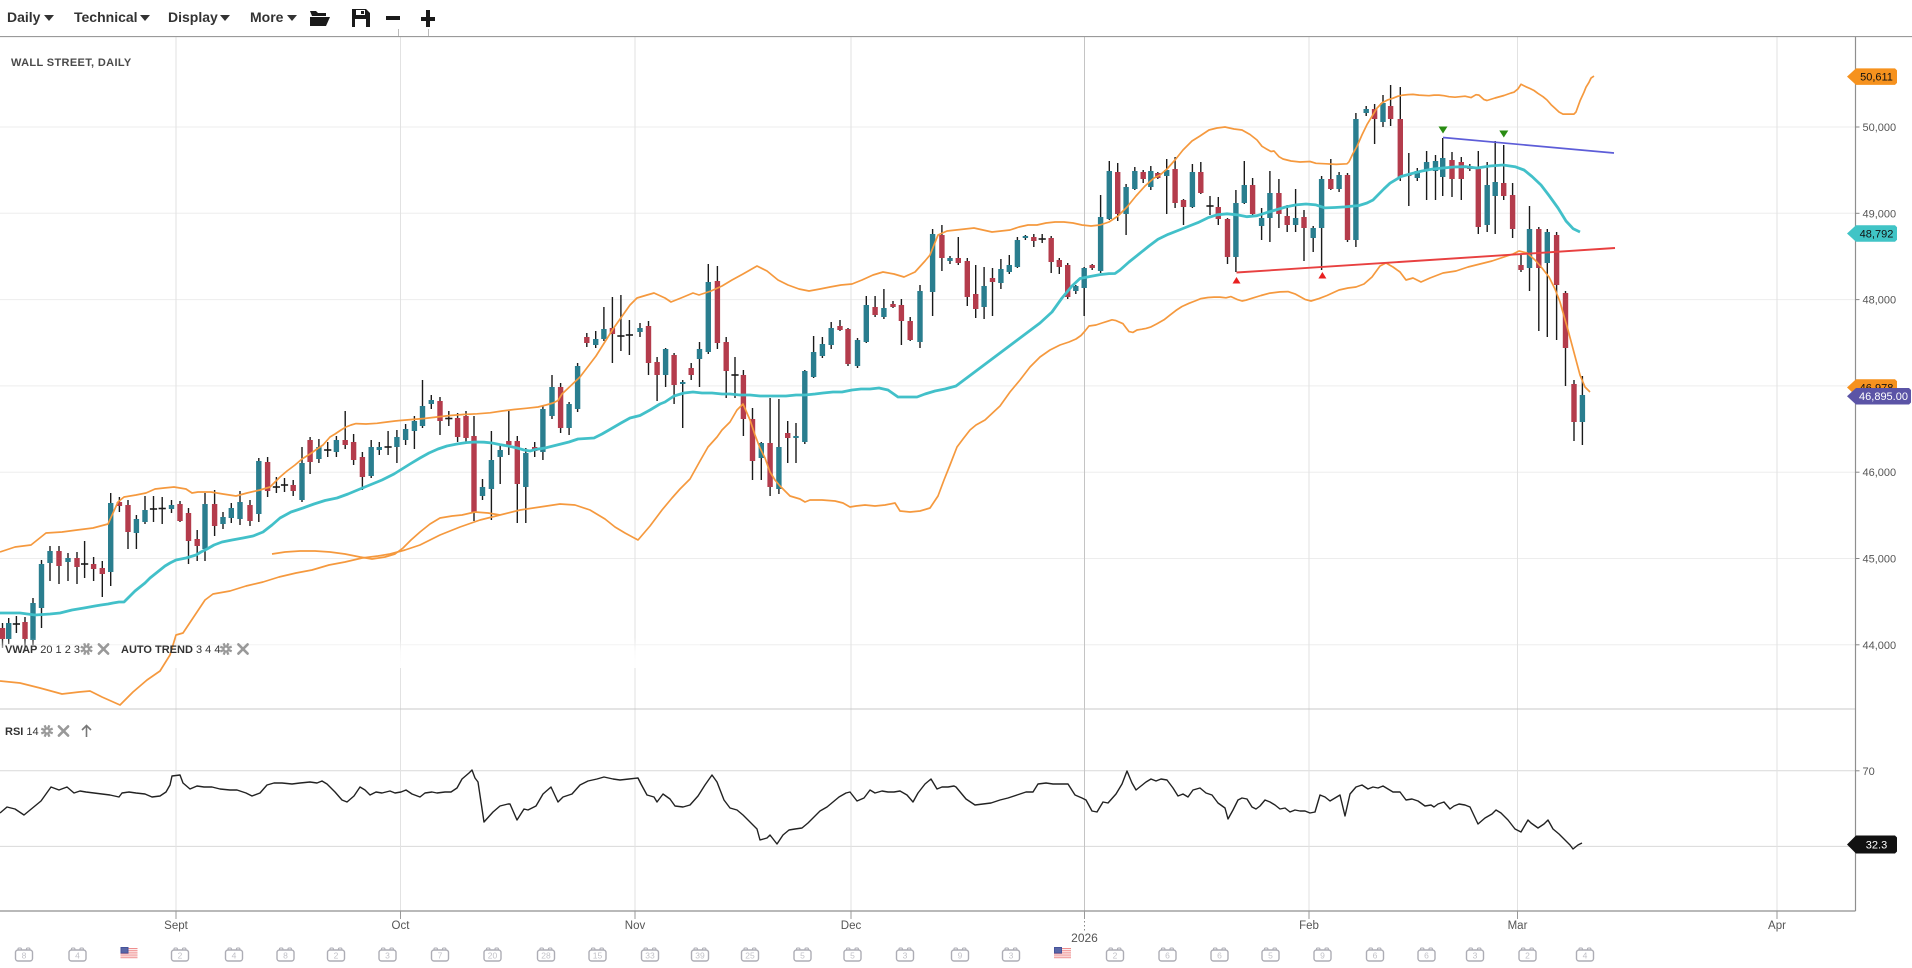 This screenshot has width=1912, height=968. What do you see at coordinates (1883, 397) in the screenshot?
I see `svg-text: 46,895.00` at bounding box center [1883, 397].